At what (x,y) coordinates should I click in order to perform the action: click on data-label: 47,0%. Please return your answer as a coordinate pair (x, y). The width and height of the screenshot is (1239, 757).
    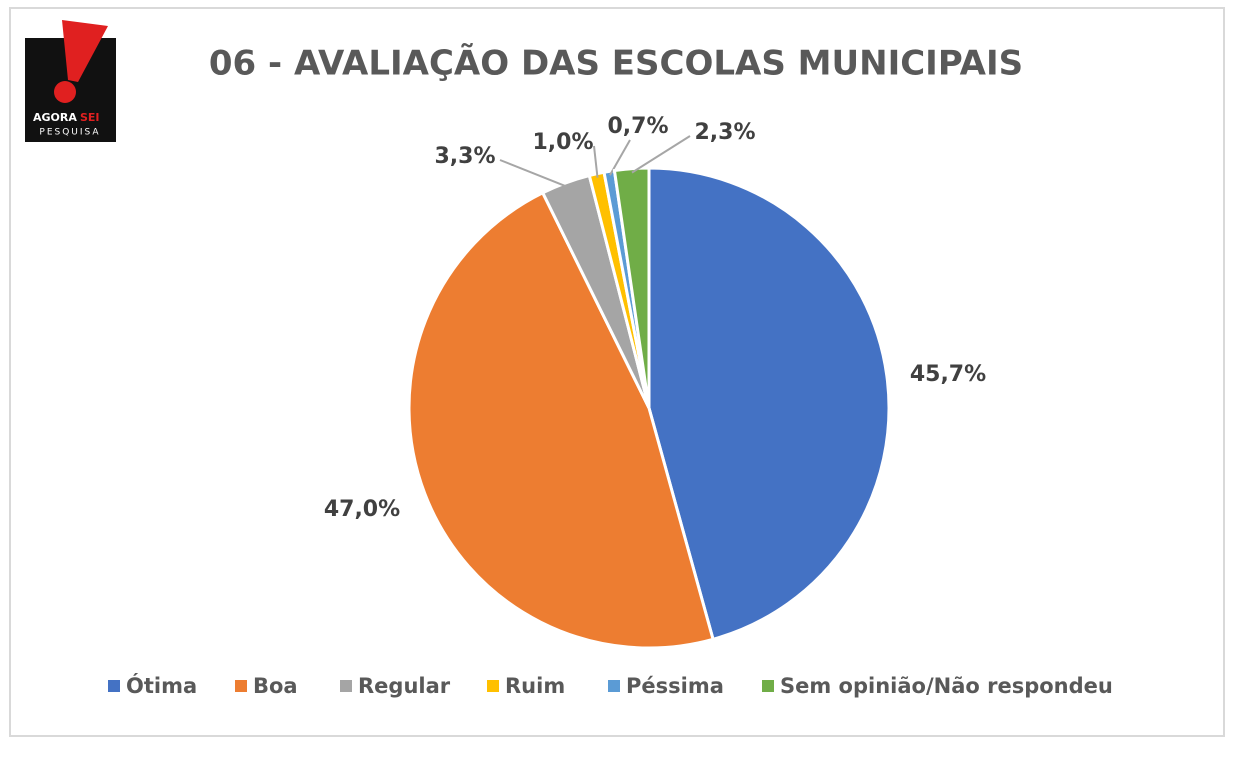
    Looking at the image, I should click on (362, 509).